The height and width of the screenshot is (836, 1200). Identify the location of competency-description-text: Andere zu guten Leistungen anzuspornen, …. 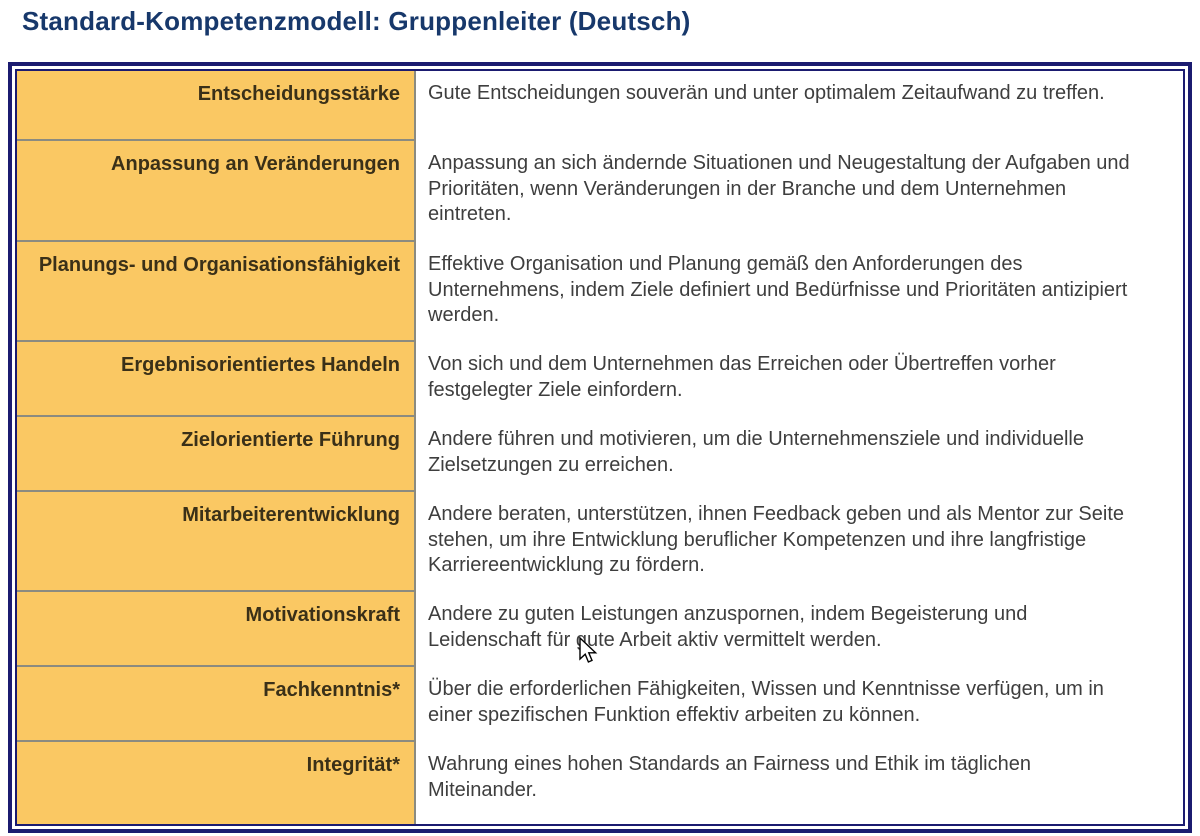
(728, 627).